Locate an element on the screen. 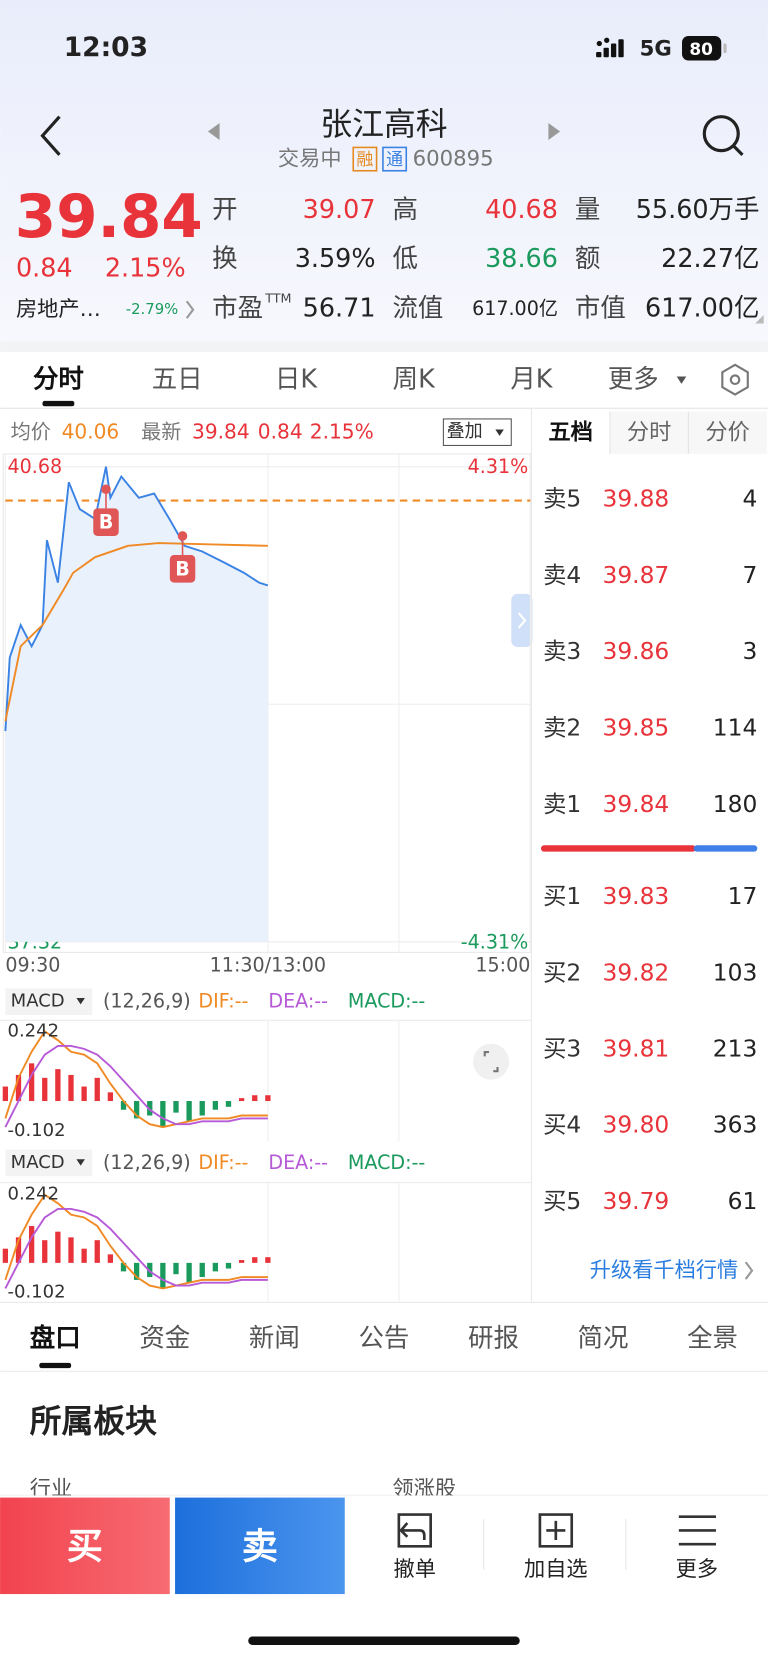 The image size is (768, 1663). signal-icon is located at coordinates (610, 47).